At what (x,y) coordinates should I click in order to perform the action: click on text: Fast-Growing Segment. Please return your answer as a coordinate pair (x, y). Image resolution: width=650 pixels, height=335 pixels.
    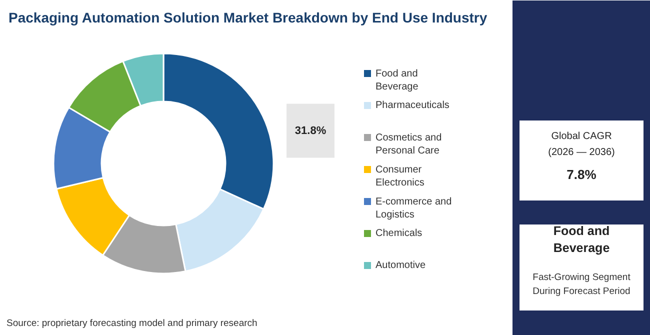
    Looking at the image, I should click on (581, 277).